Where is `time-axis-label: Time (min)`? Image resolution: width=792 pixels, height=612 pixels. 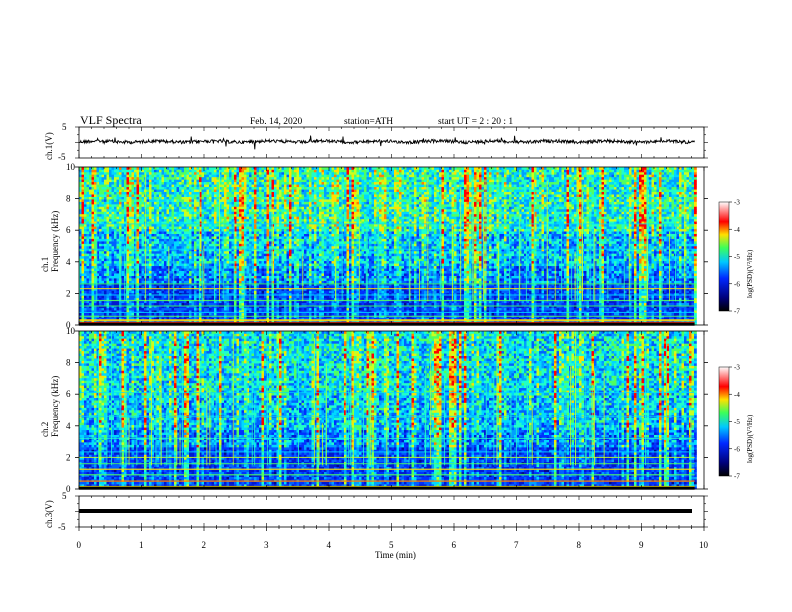 time-axis-label: Time (min) is located at coordinates (395, 555).